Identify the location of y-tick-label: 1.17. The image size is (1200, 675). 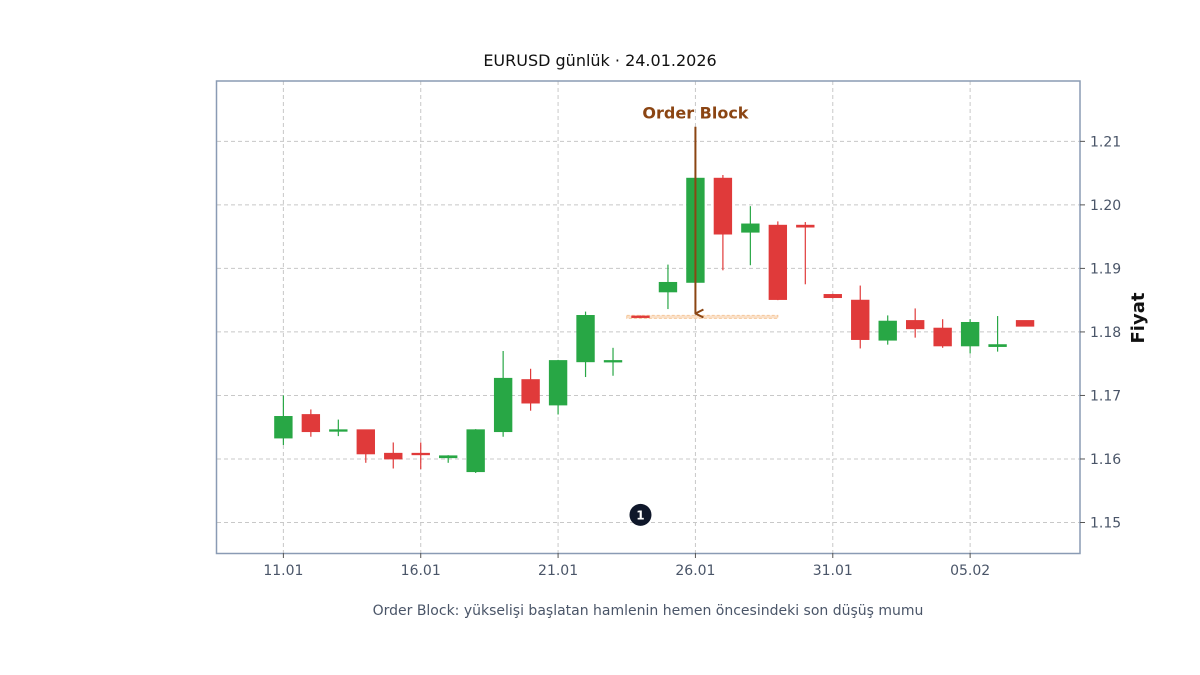
(1105, 396).